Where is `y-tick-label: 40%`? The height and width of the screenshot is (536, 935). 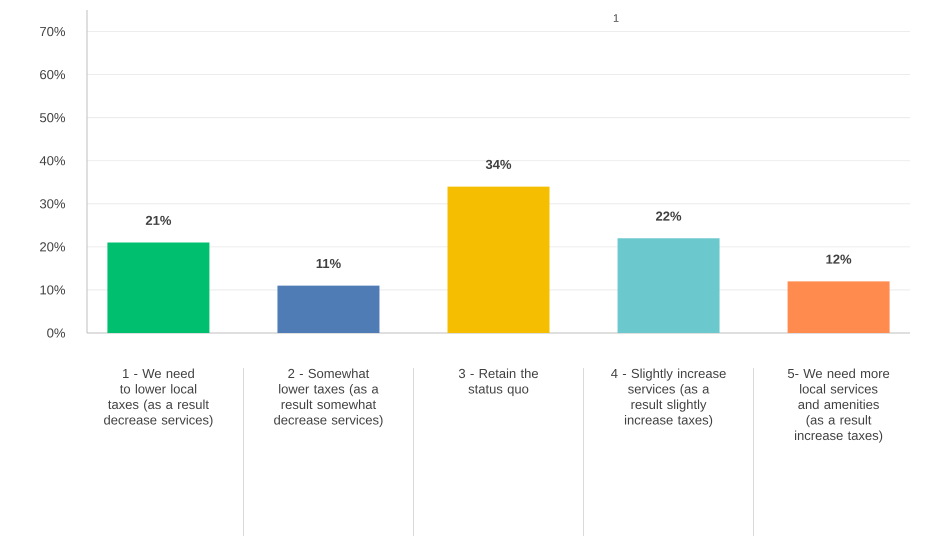 y-tick-label: 40% is located at coordinates (53, 161).